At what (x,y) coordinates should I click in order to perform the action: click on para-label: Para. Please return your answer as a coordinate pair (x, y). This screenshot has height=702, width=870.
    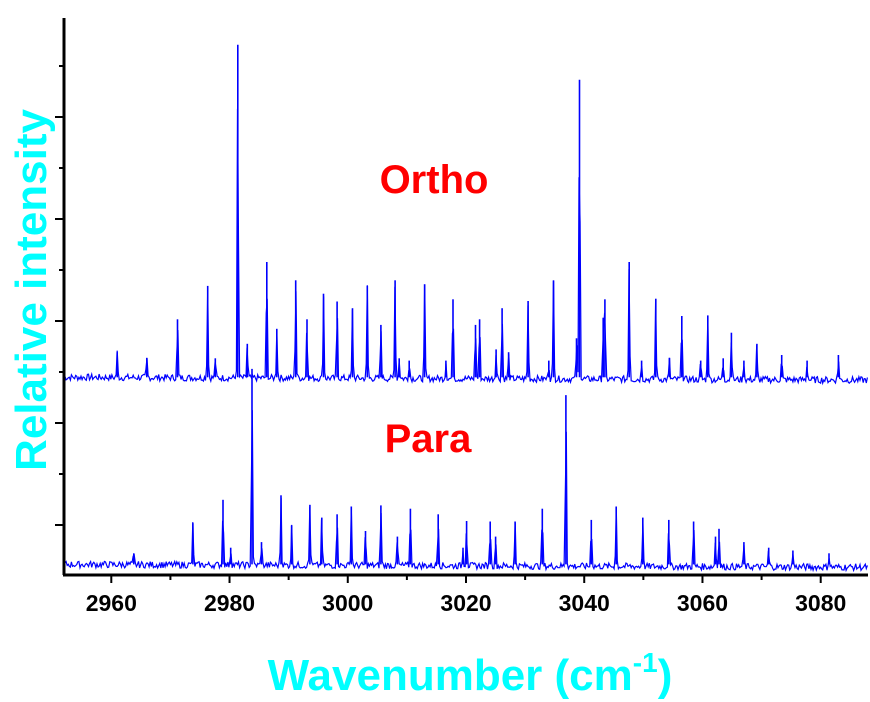
    Looking at the image, I should click on (428, 439).